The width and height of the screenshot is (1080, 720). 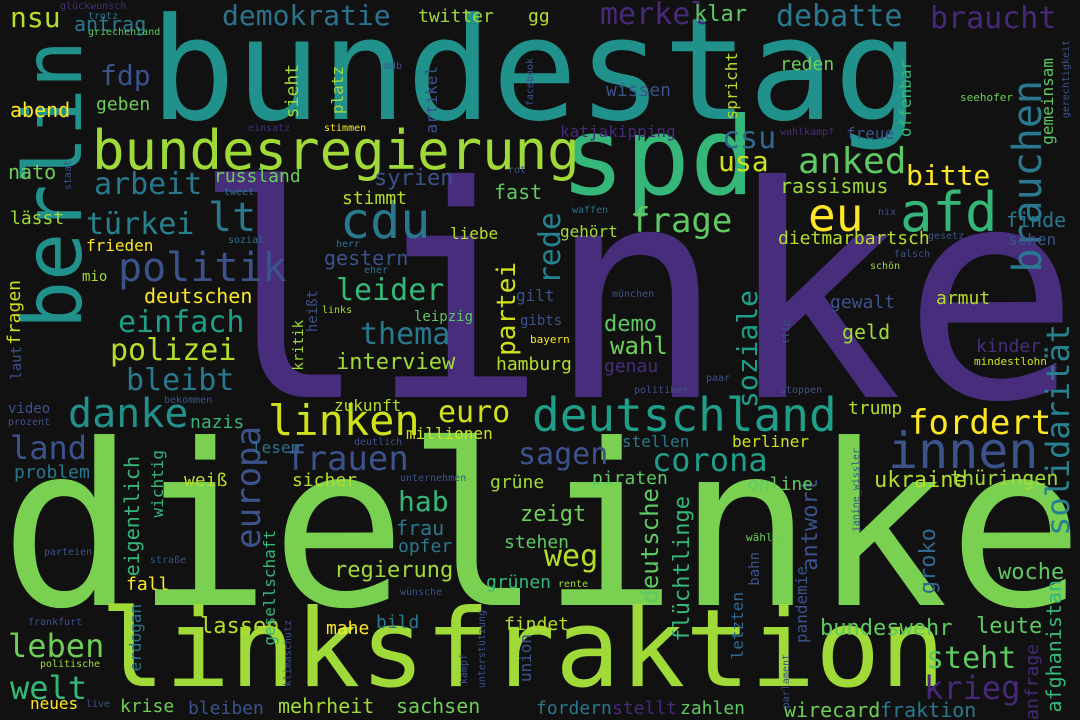 What do you see at coordinates (326, 706) in the screenshot?
I see `word-mehrheit: mehrheit` at bounding box center [326, 706].